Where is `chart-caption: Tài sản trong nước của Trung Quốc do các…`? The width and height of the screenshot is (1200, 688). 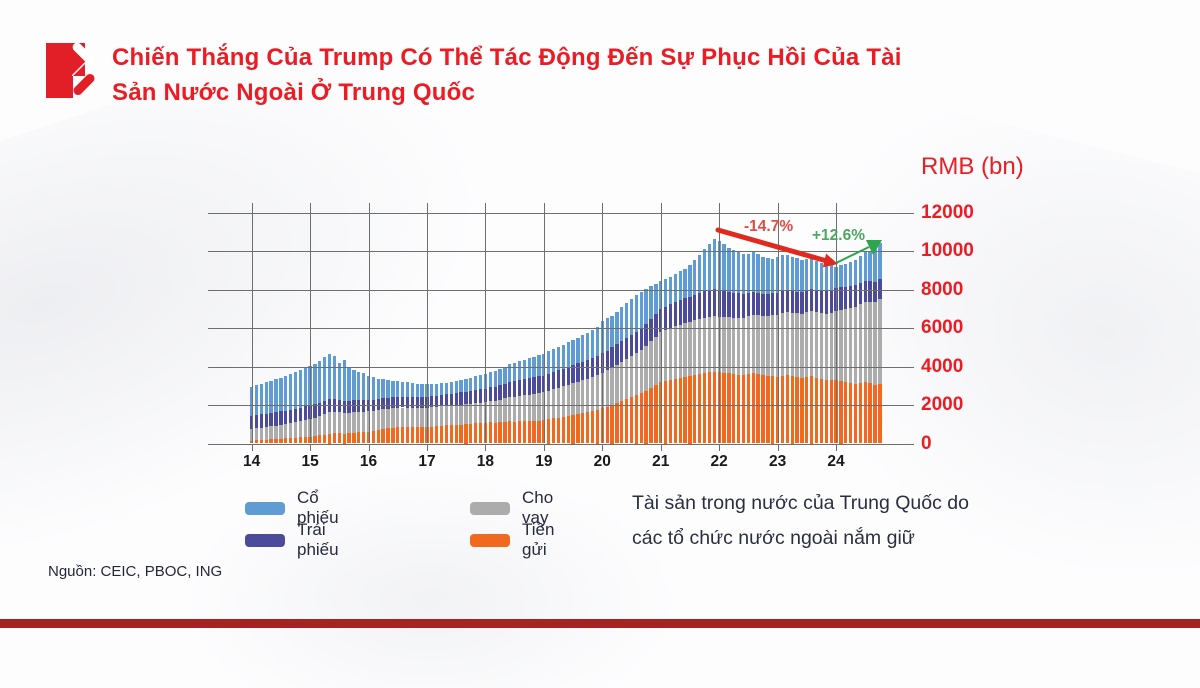
chart-caption: Tài sản trong nước của Trung Quốc do các… is located at coordinates (832, 521).